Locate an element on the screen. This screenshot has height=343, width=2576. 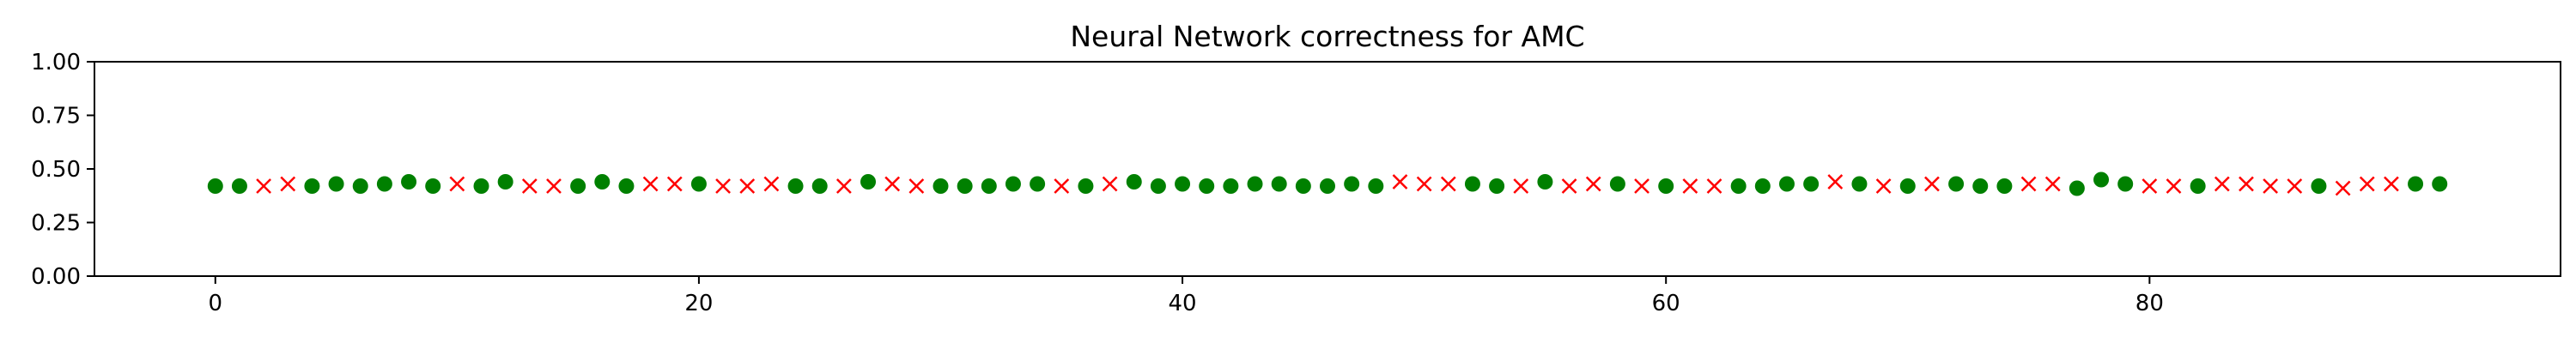
data-marks is located at coordinates (1327, 184).